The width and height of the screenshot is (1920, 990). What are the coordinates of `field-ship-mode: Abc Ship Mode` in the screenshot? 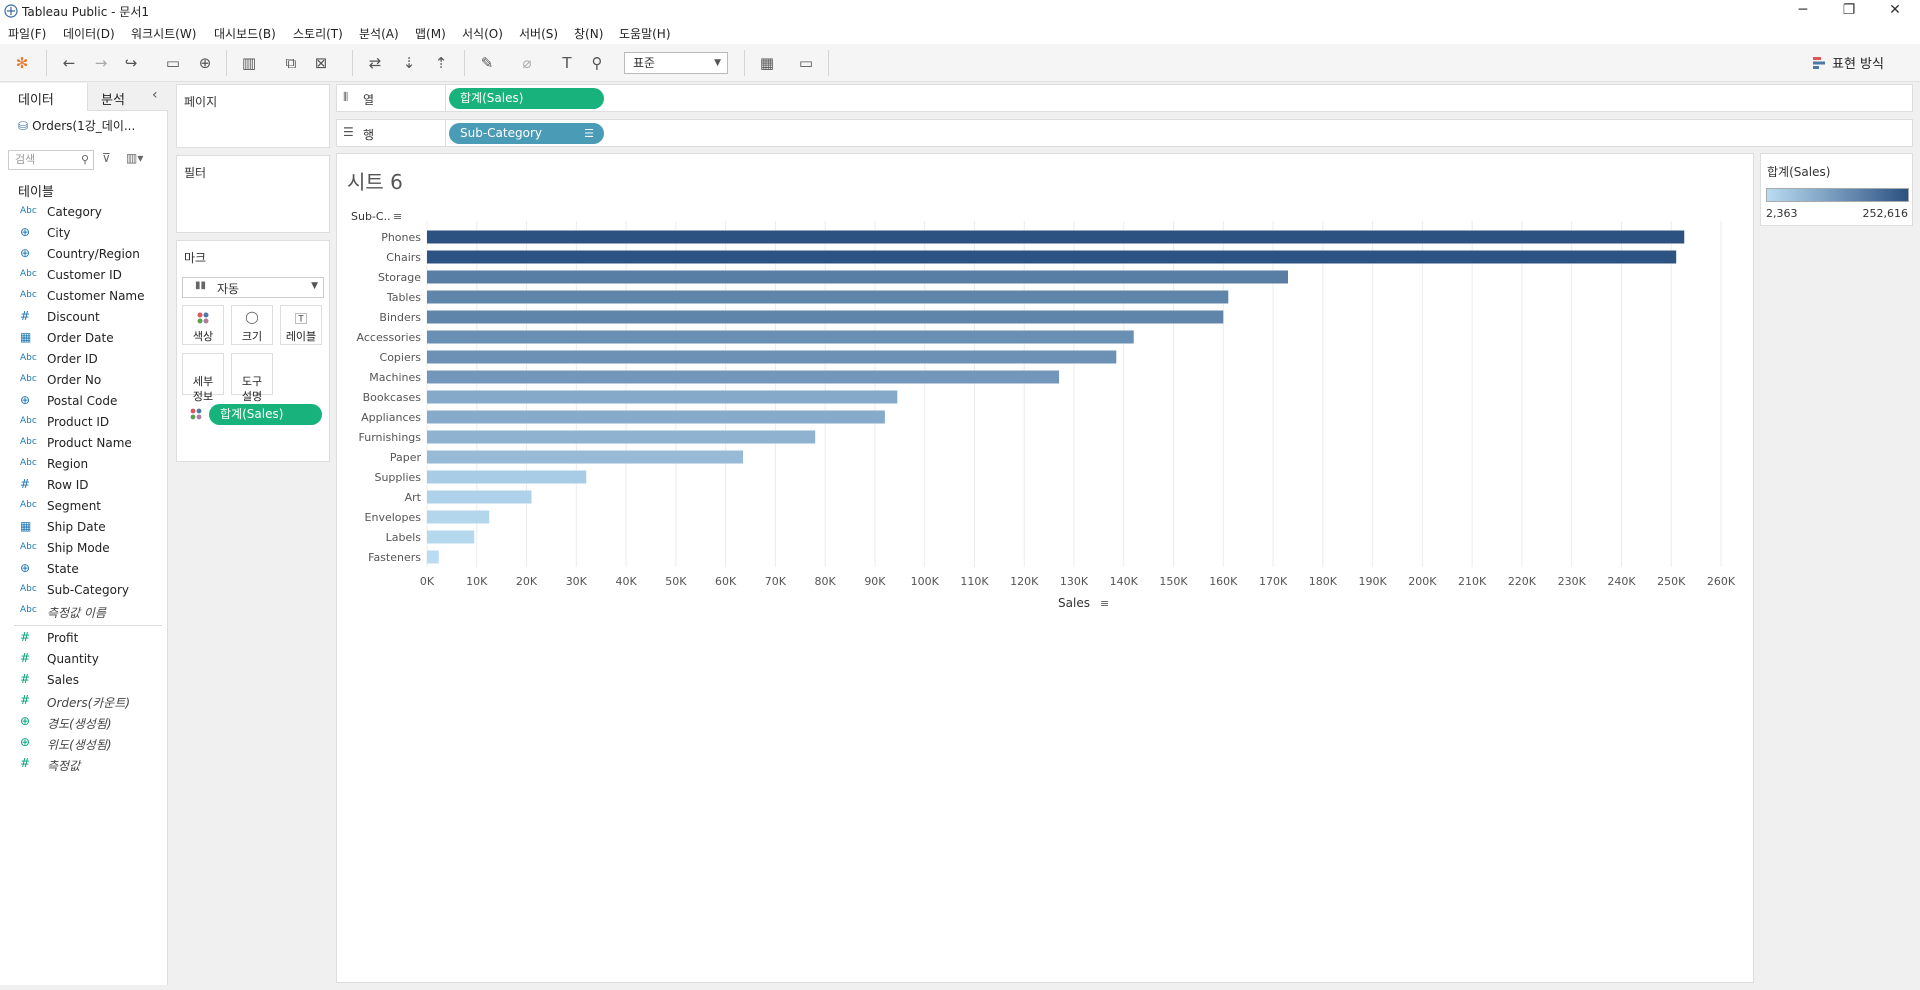 It's located at (83, 549).